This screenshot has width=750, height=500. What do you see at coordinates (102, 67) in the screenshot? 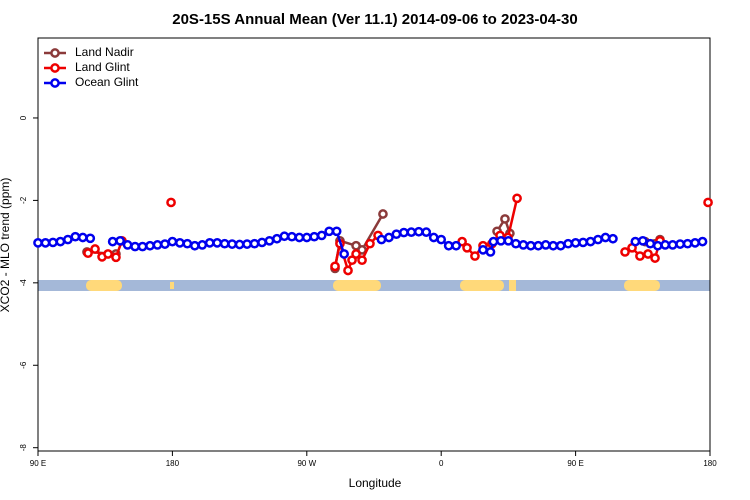
I see `legend-label: Land Glint` at bounding box center [102, 67].